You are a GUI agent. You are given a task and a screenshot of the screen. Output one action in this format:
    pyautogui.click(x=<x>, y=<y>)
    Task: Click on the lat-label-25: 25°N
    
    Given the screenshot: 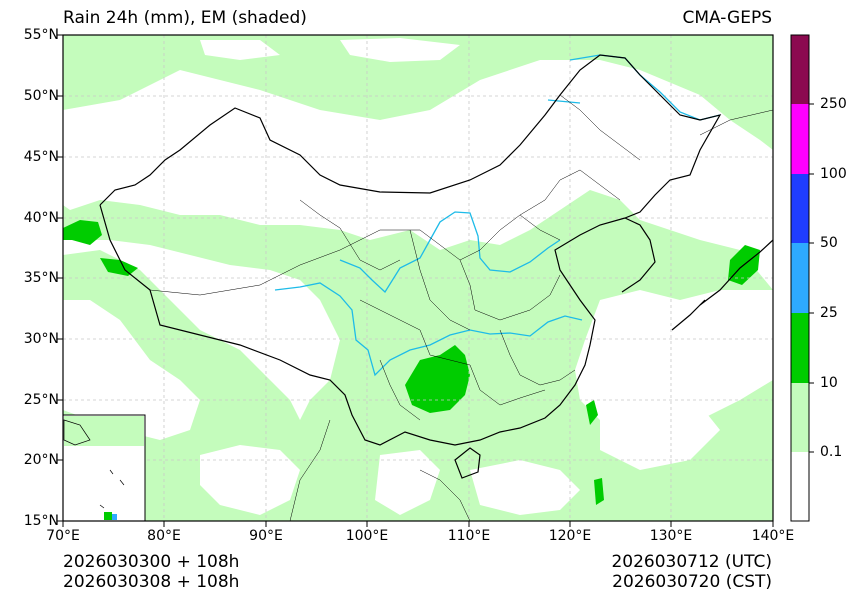 What is the action you would take?
    pyautogui.click(x=41, y=400)
    